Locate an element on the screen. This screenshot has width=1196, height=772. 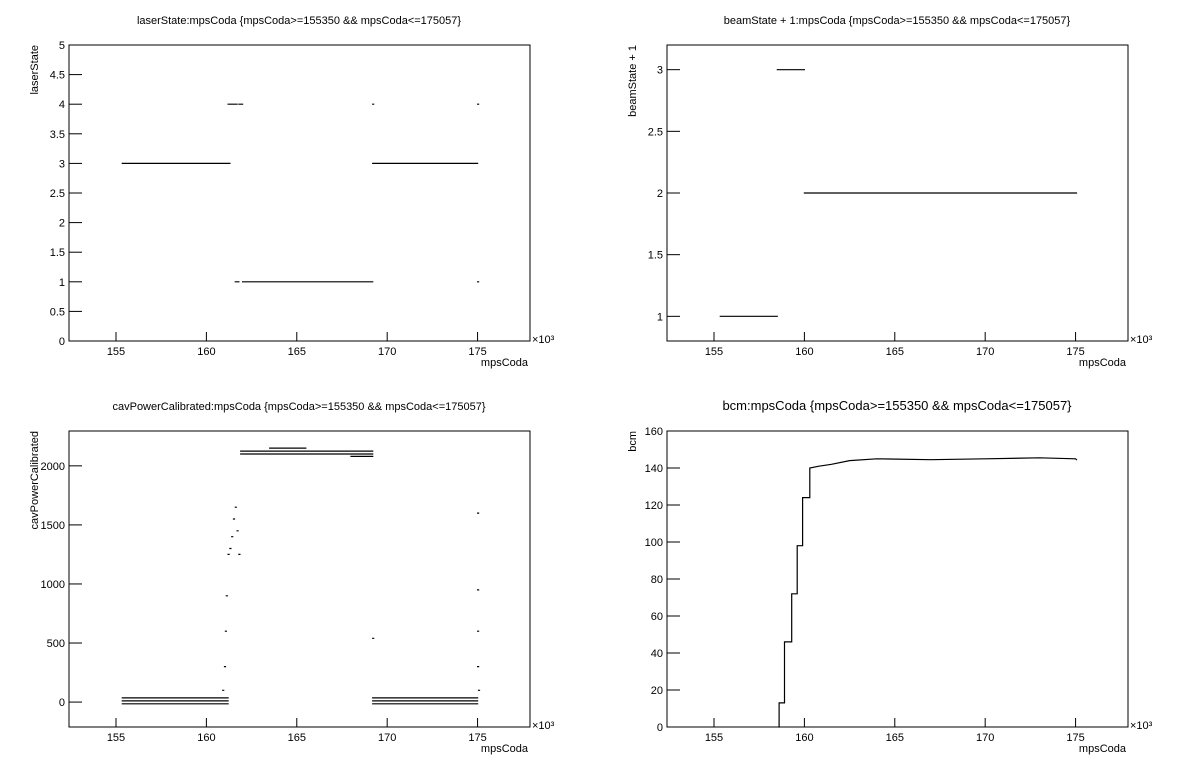
y-tick-label: 20 is located at coordinates (657, 691).